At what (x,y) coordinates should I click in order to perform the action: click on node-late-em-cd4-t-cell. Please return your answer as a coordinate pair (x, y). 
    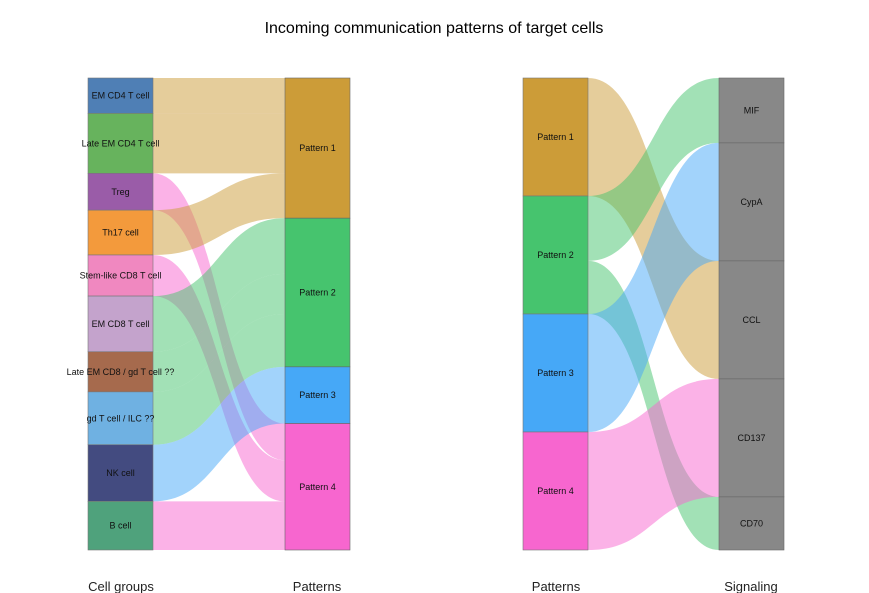
    Looking at the image, I should click on (120, 143).